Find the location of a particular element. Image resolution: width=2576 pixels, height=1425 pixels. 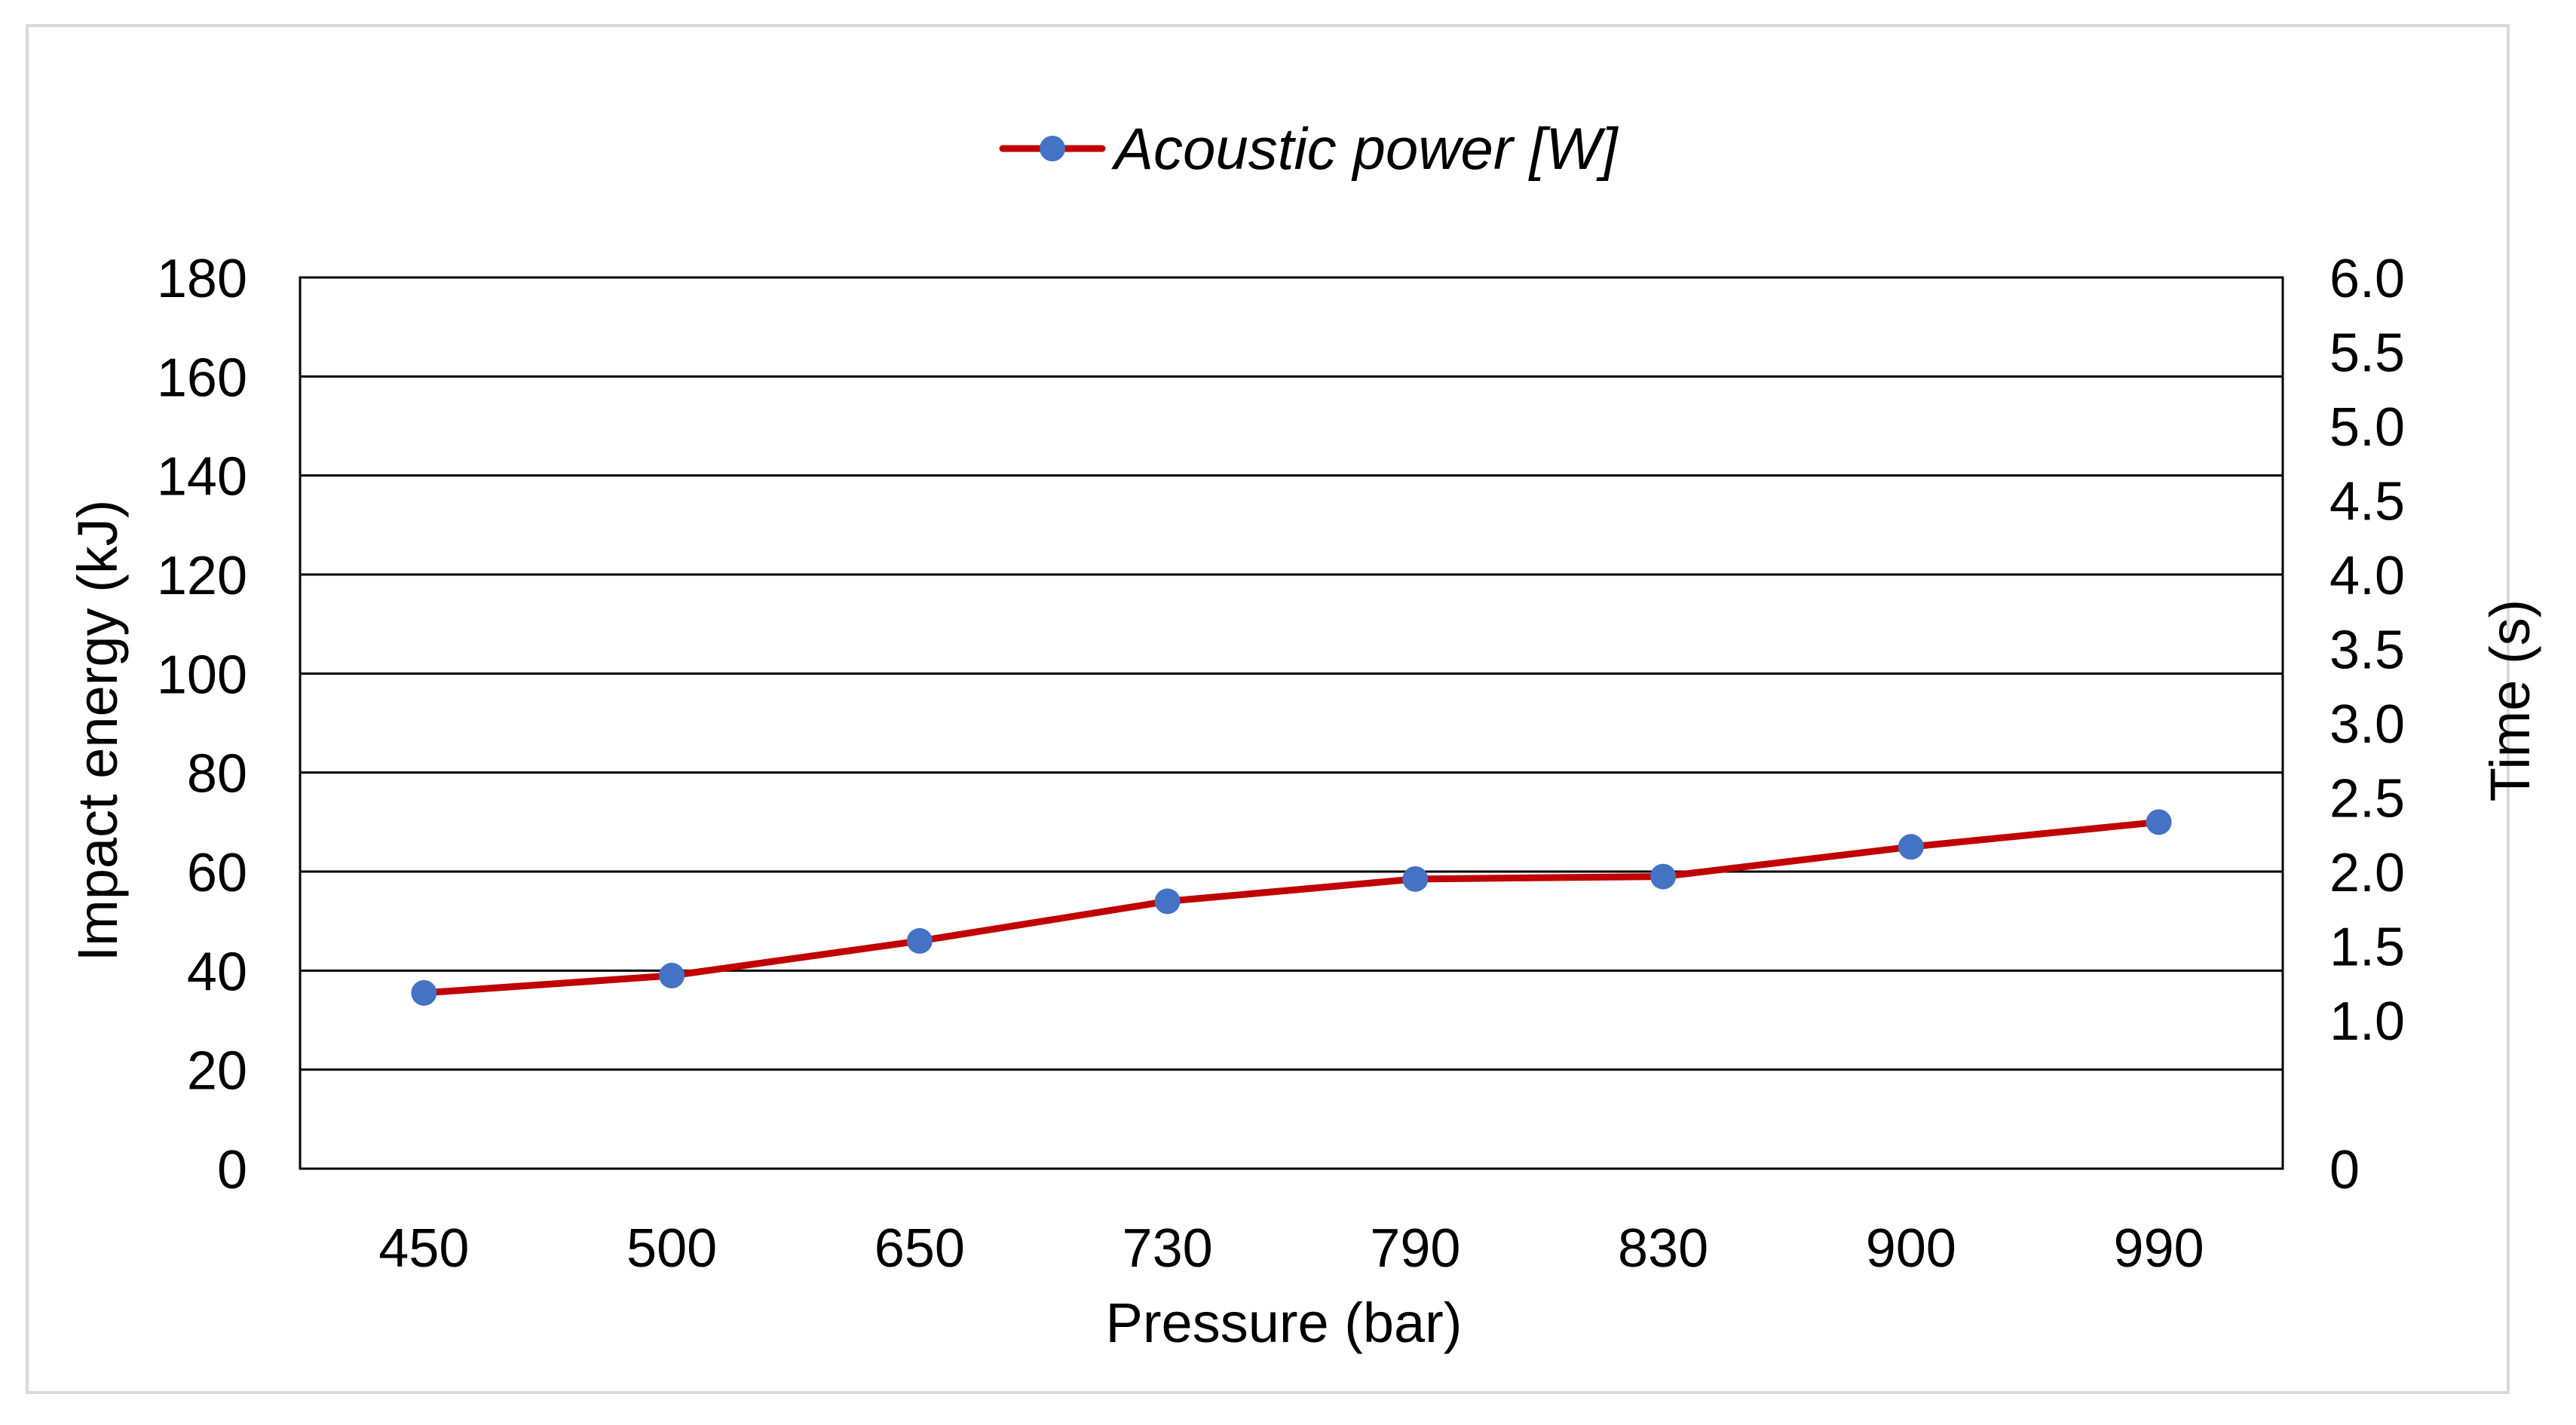

x-tick-label: 730 is located at coordinates (1168, 1248).